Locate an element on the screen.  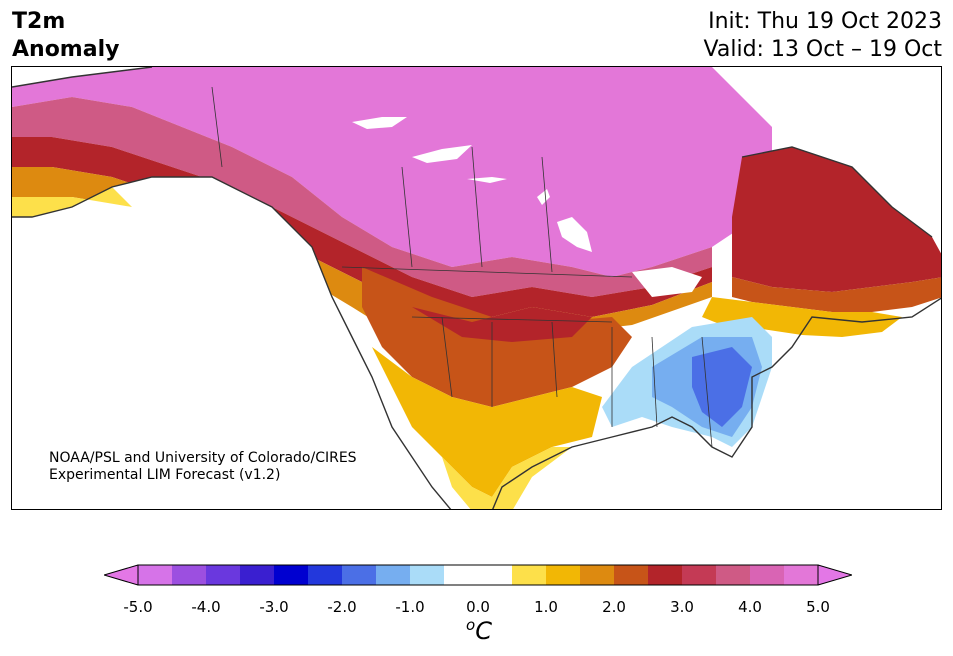
warm-anomaly-east-canada is located at coordinates (821, 242).